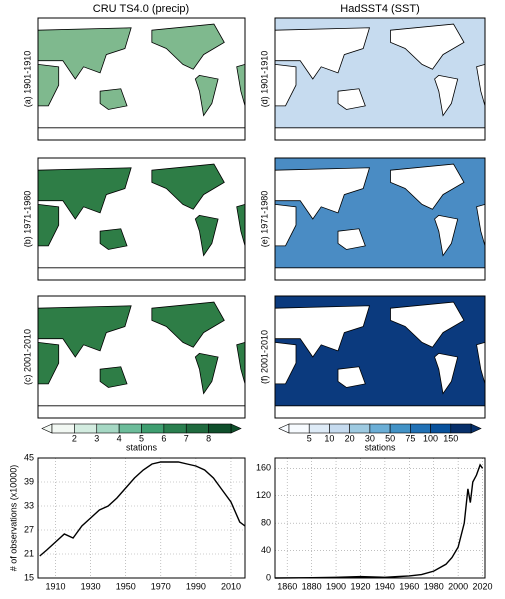 This screenshot has width=505, height=599. I want to click on x-tick-label: 1990, so click(196, 586).